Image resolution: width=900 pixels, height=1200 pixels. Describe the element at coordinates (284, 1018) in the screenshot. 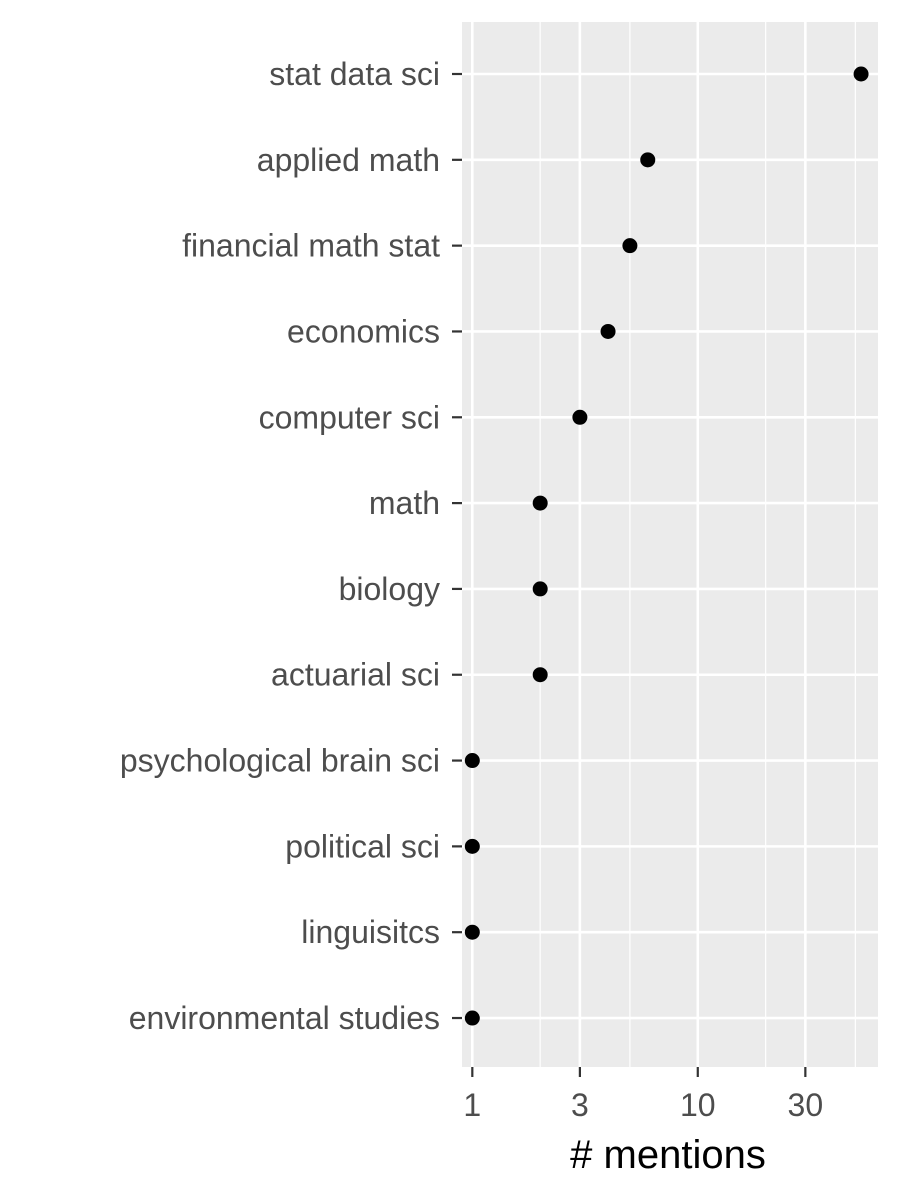

I see `y-tick-label: environmental studies` at that location.